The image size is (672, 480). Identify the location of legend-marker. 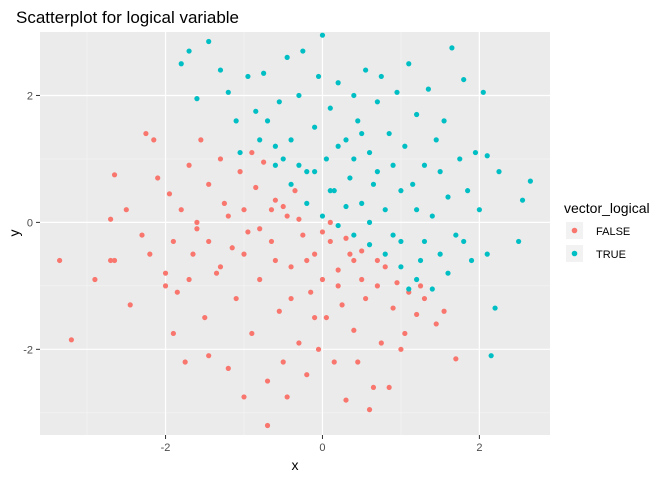
(574, 230).